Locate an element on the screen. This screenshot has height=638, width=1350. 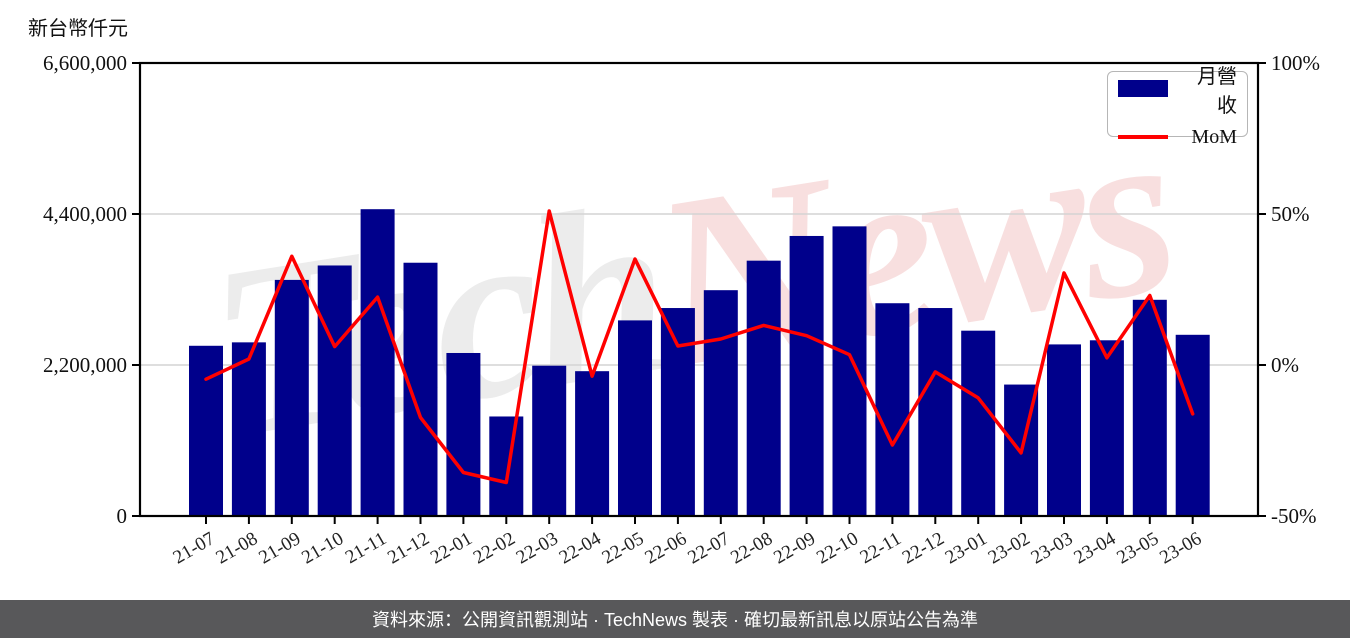
x-axis-tick-label: 22-09 is located at coordinates (794, 548).